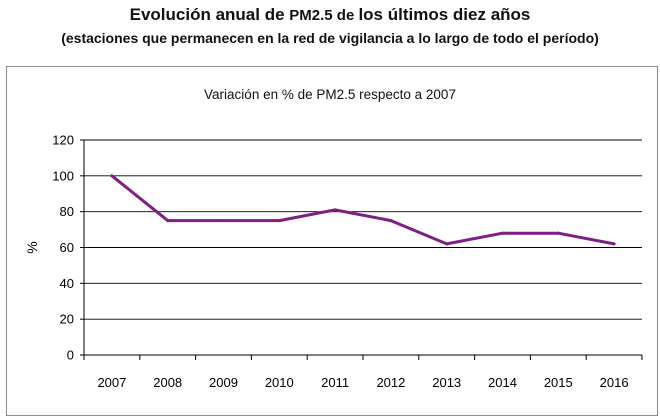  What do you see at coordinates (502, 382) in the screenshot?
I see `xtick-label-2014: 2014` at bounding box center [502, 382].